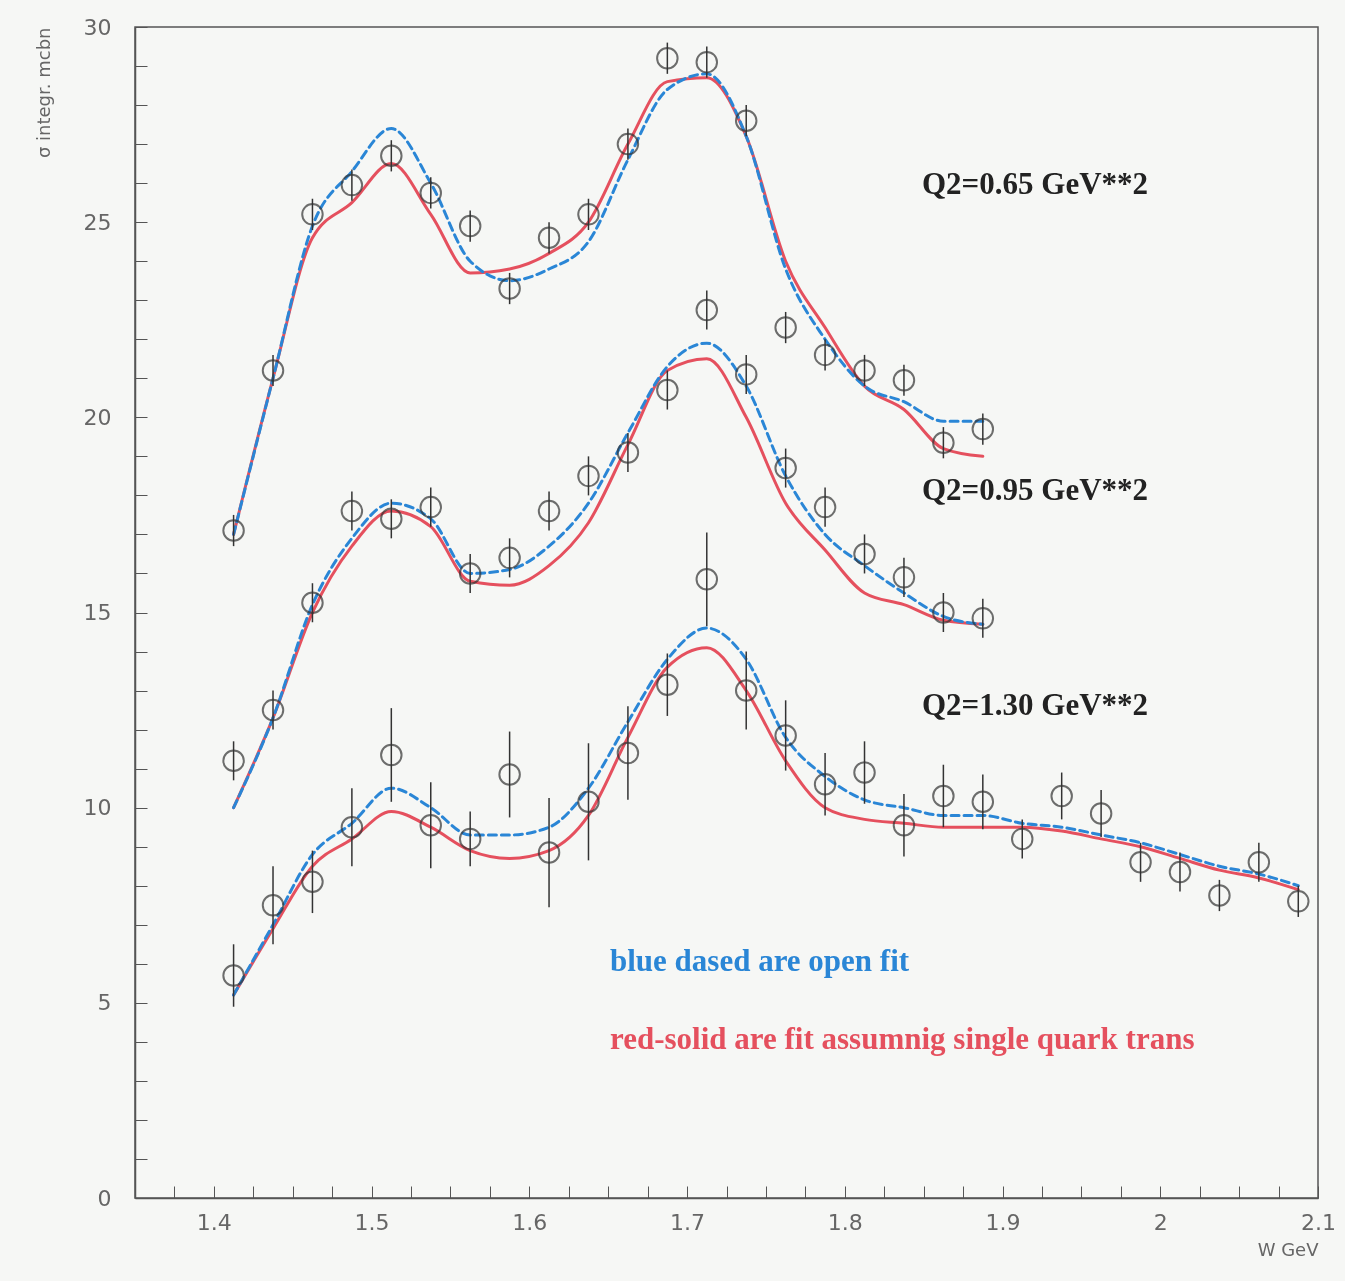  Describe the element at coordinates (1003, 1222) in the screenshot. I see `x-tick-label: 1.9` at that location.